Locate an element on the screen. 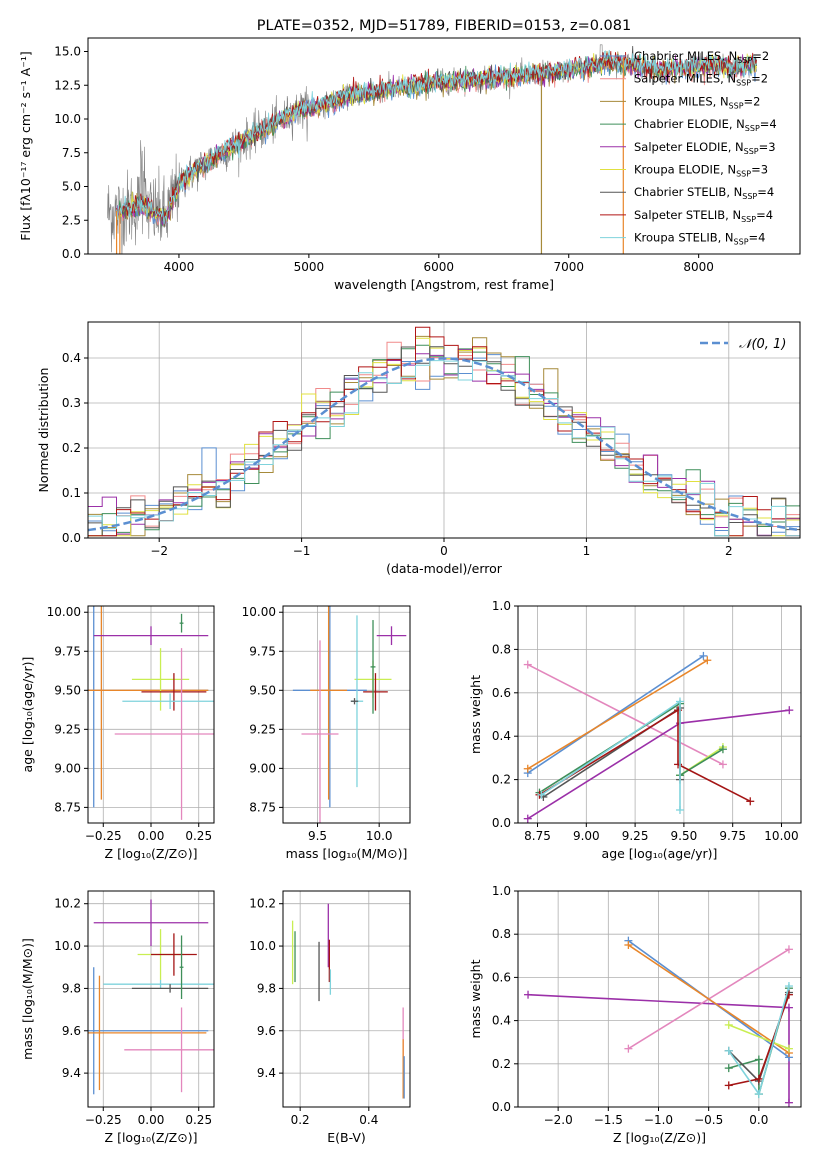 The height and width of the screenshot is (1170, 819). x-tick-label: 9.50 is located at coordinates (684, 836).